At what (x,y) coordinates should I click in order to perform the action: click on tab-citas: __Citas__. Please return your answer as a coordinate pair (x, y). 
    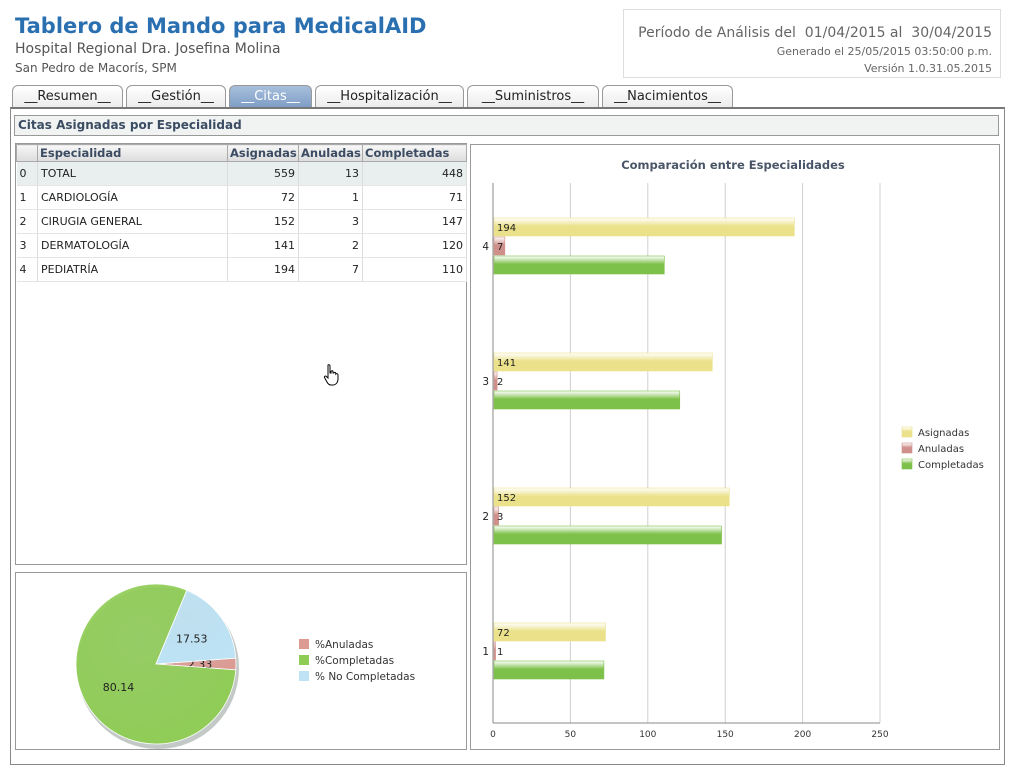
    Looking at the image, I should click on (270, 96).